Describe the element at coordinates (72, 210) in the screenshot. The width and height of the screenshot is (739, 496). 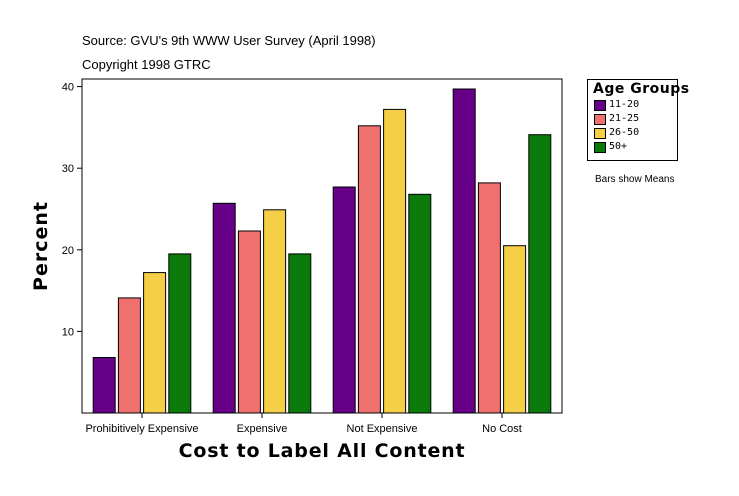
I see `y-axis: 10 20 30 40` at that location.